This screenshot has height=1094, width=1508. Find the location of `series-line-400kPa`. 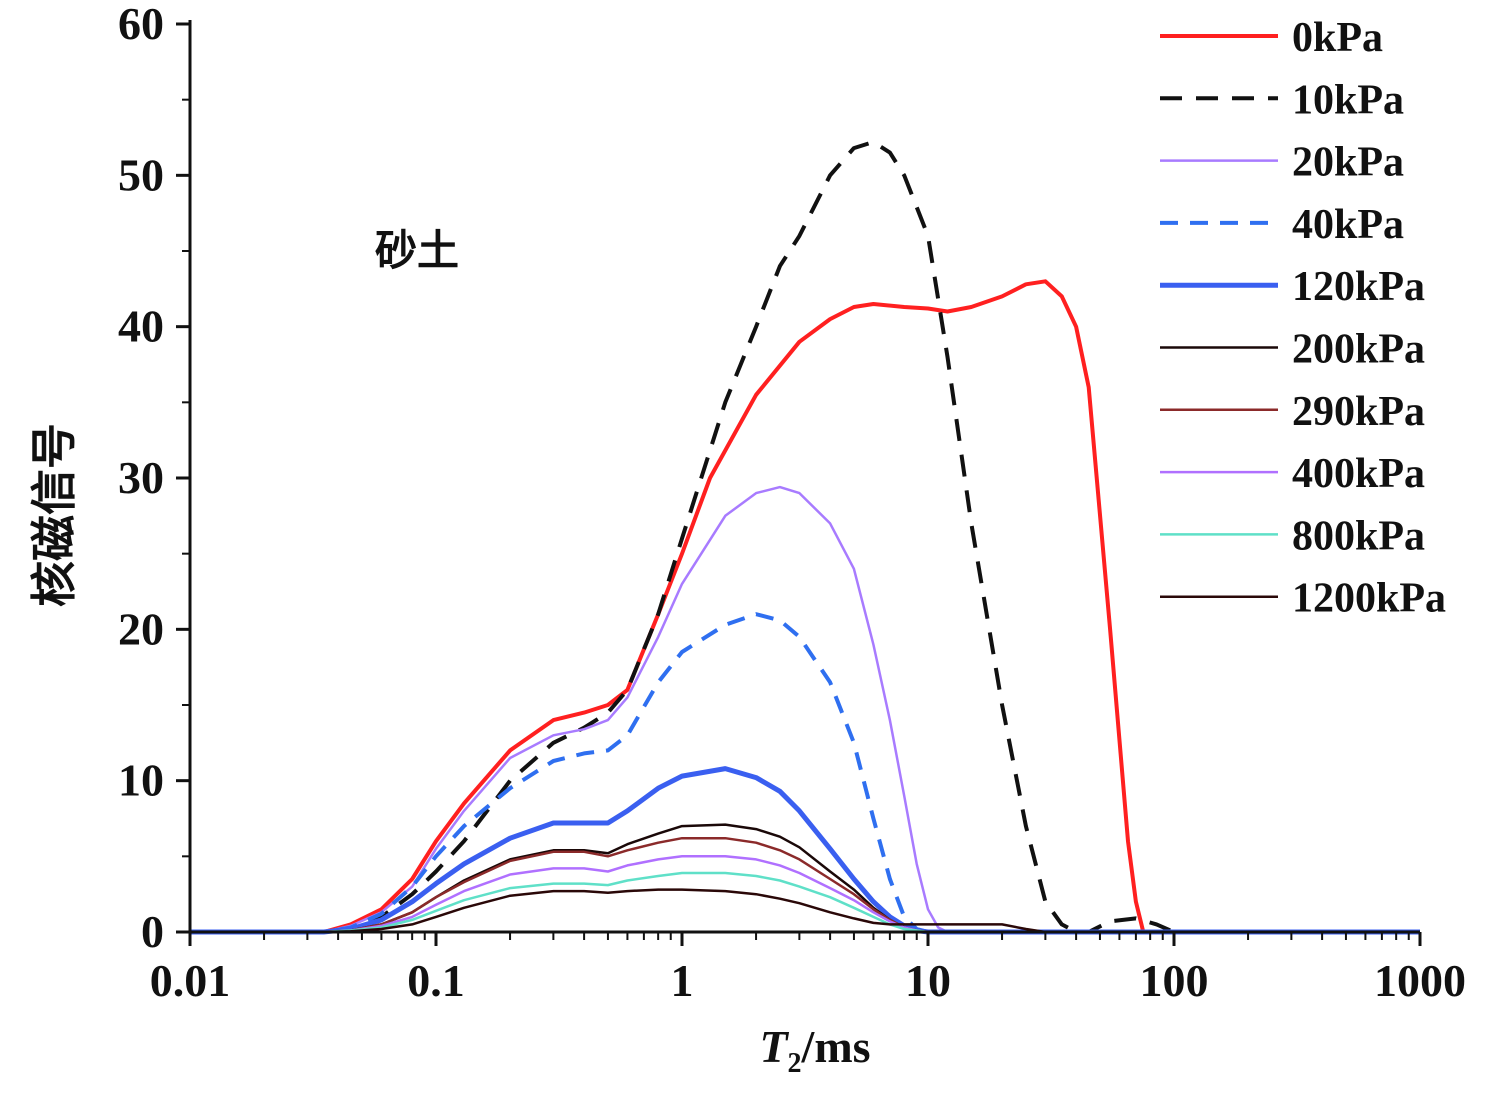

series-line-400kPa is located at coordinates (805, 894).